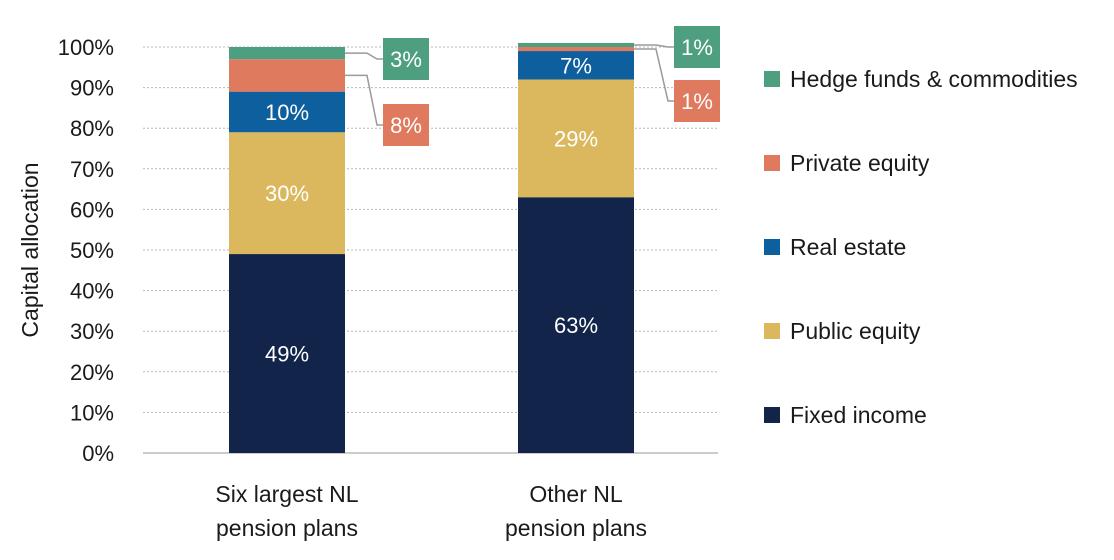  I want to click on y-tick-label: 90%, so click(92, 88).